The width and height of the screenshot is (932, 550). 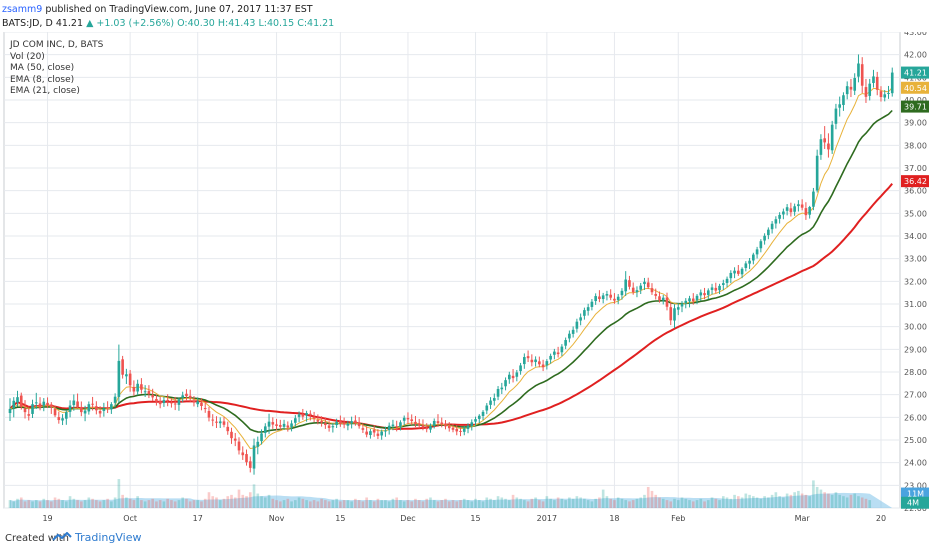 What do you see at coordinates (915, 349) in the screenshot?
I see `y-tick-label: 29.00` at bounding box center [915, 349].